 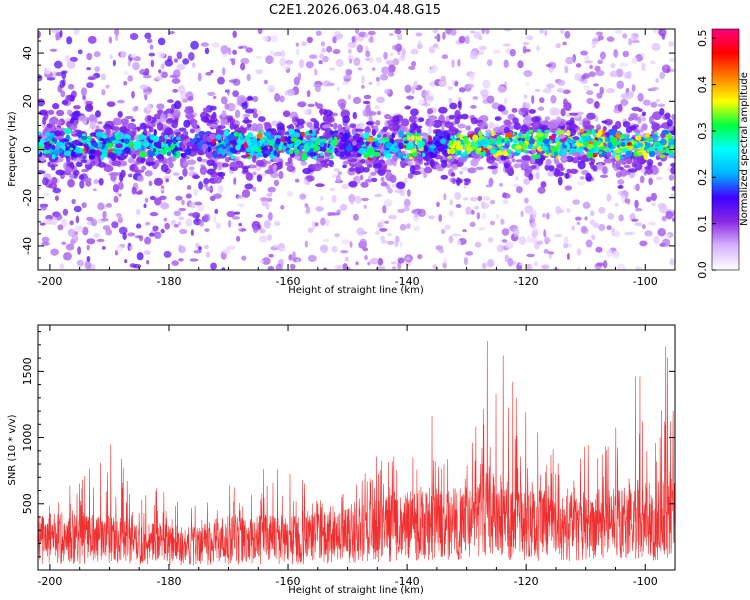 I want to click on colorbar-tick-label: 0.3, so click(x=702, y=131).